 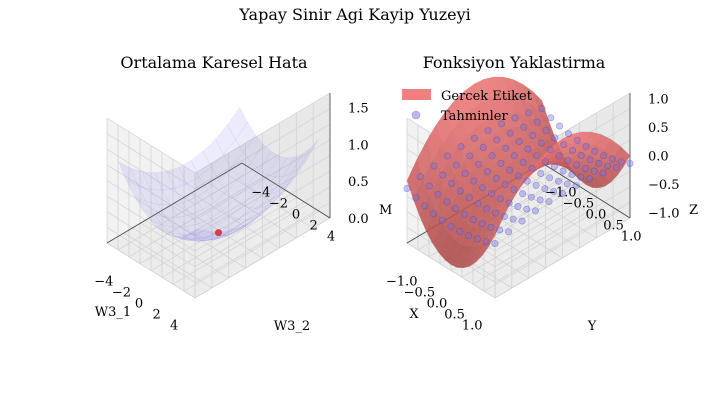 What do you see at coordinates (596, 215) in the screenshot?
I see `approx-y-tick-label: 0.0` at bounding box center [596, 215].